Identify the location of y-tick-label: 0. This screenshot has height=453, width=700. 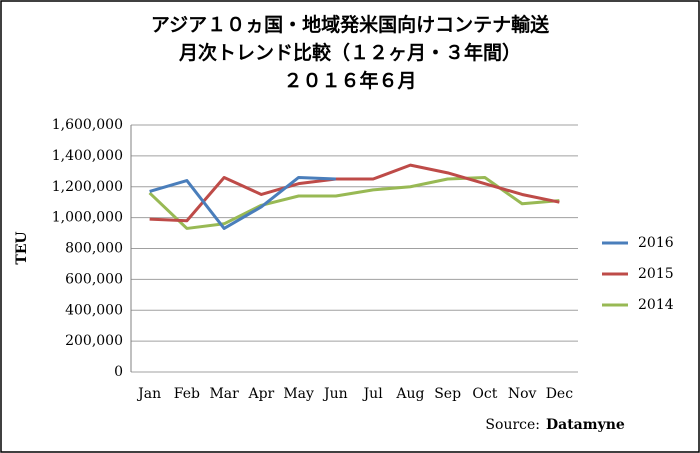
(118, 372).